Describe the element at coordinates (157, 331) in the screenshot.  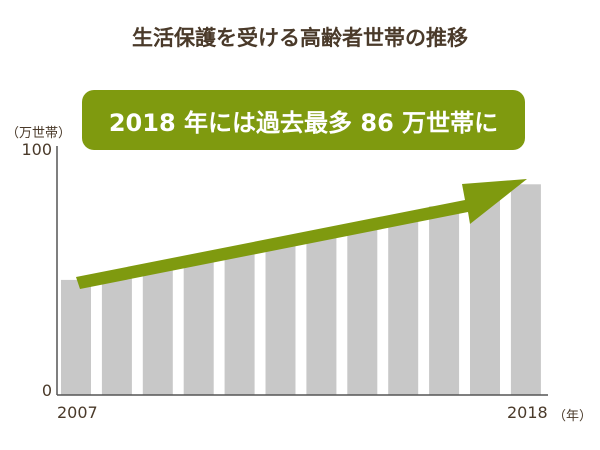
I see `bar-2009` at that location.